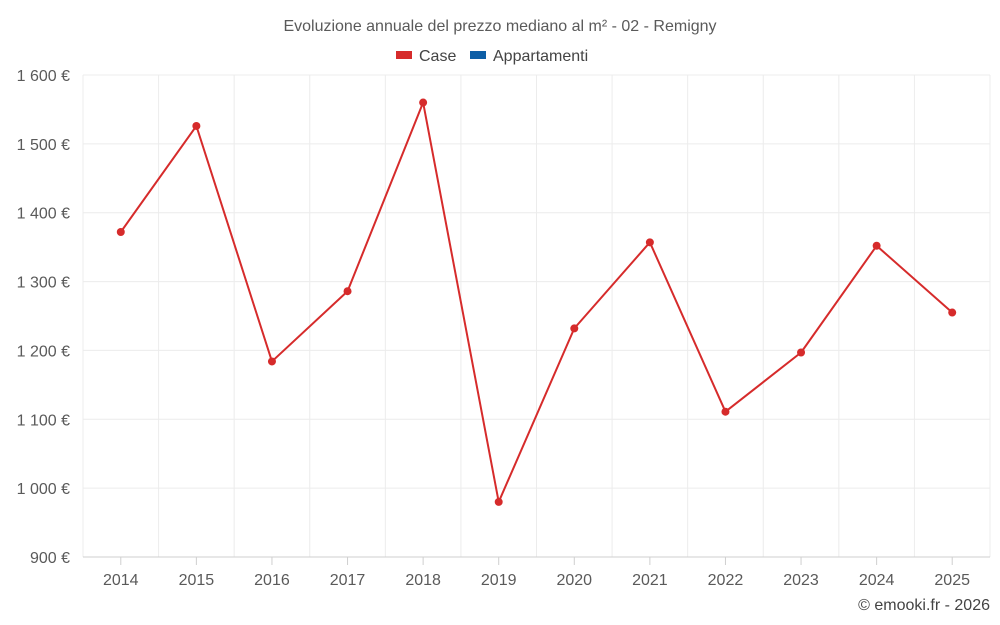 The width and height of the screenshot is (1000, 625). I want to click on x-tick-label: 2024, so click(877, 580).